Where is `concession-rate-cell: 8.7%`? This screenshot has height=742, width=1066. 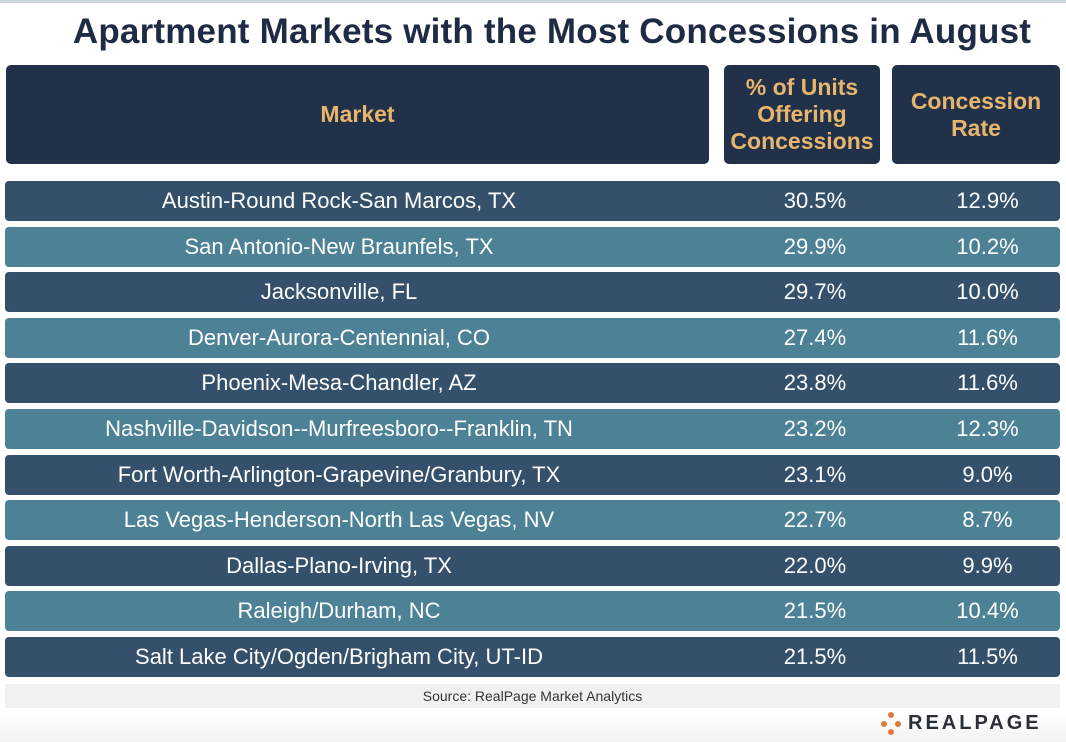 concession-rate-cell: 8.7% is located at coordinates (987, 519).